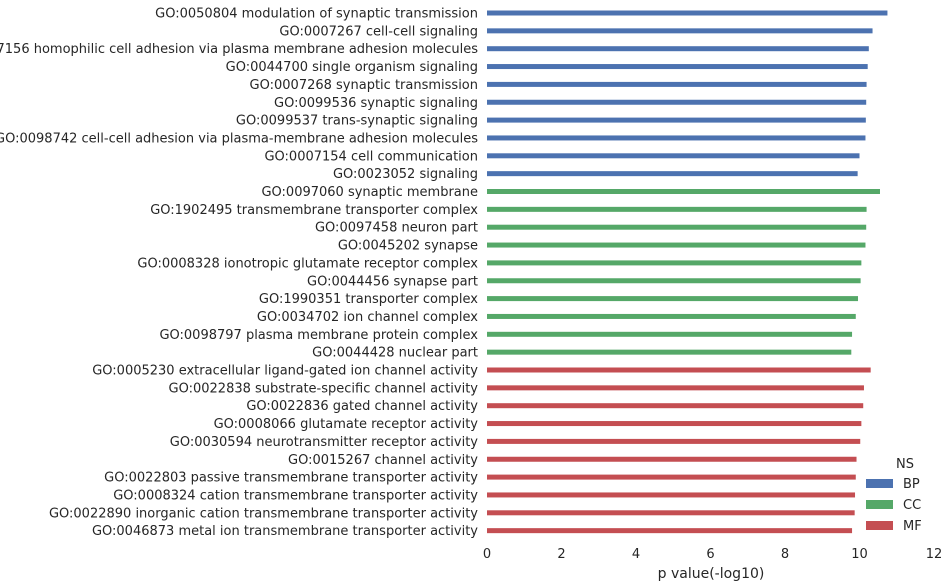 Image resolution: width=948 pixels, height=587 pixels. What do you see at coordinates (367, 317) in the screenshot?
I see `category-label-go-0034702: GO:0034702 ion channel complex` at bounding box center [367, 317].